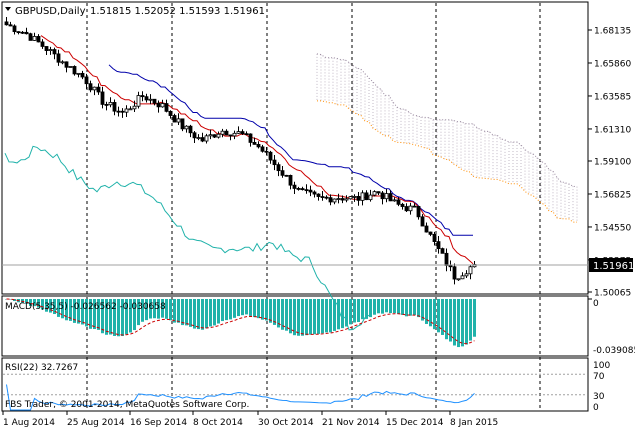 The width and height of the screenshot is (635, 430). Describe the element at coordinates (596, 408) in the screenshot. I see `rsi-axis-0: 0` at that location.